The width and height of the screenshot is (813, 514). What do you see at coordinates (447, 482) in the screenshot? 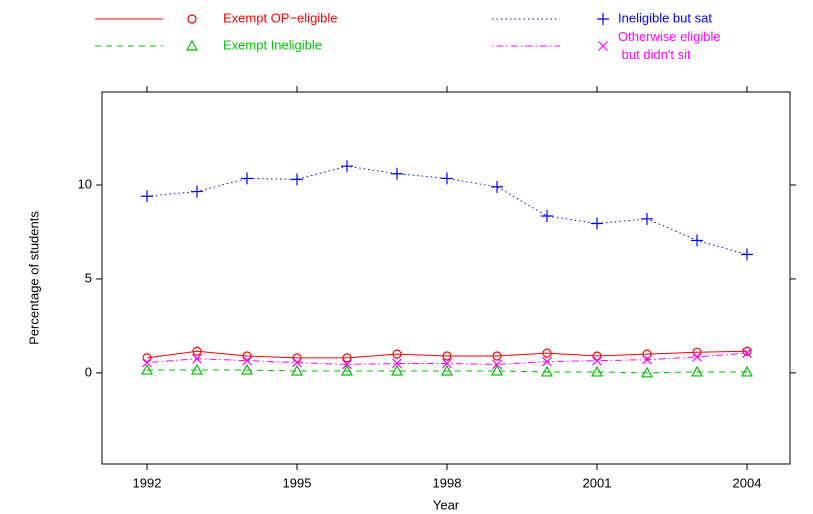
I see `x-tick-label: 1998` at bounding box center [447, 482].